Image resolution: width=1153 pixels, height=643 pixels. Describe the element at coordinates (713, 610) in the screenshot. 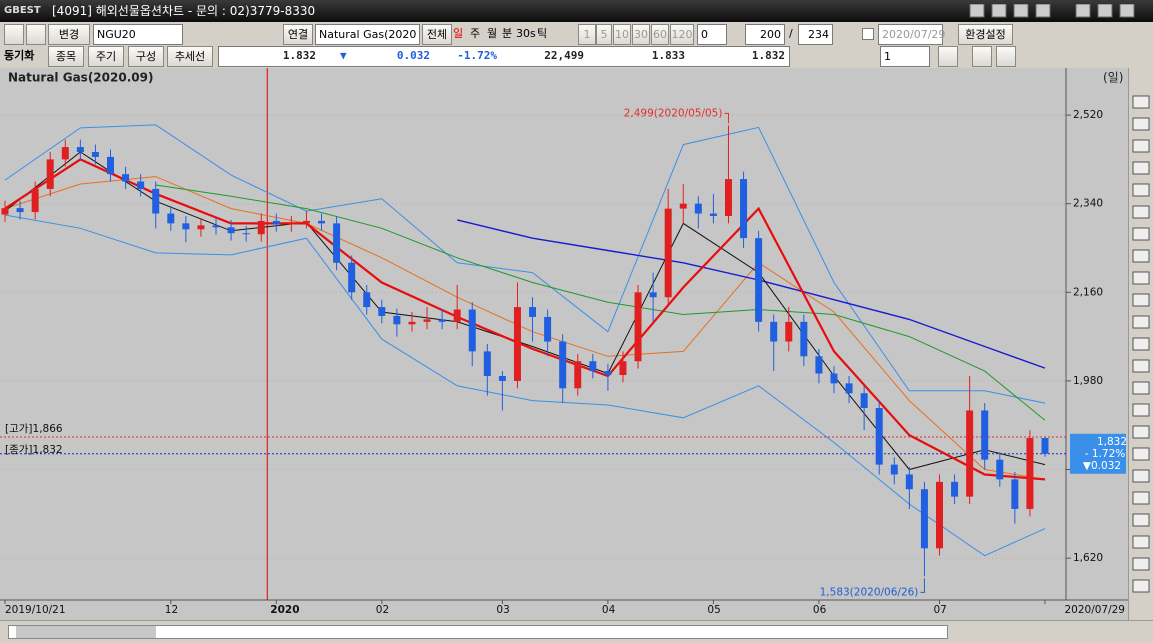

I see `x-tick-label: 05` at that location.